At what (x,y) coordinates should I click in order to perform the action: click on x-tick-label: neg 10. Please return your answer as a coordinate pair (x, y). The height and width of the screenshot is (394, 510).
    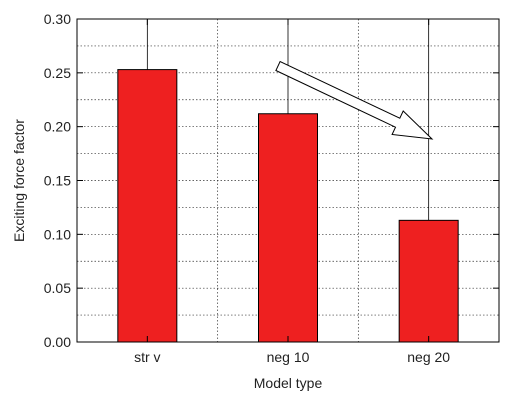
    Looking at the image, I should click on (288, 357).